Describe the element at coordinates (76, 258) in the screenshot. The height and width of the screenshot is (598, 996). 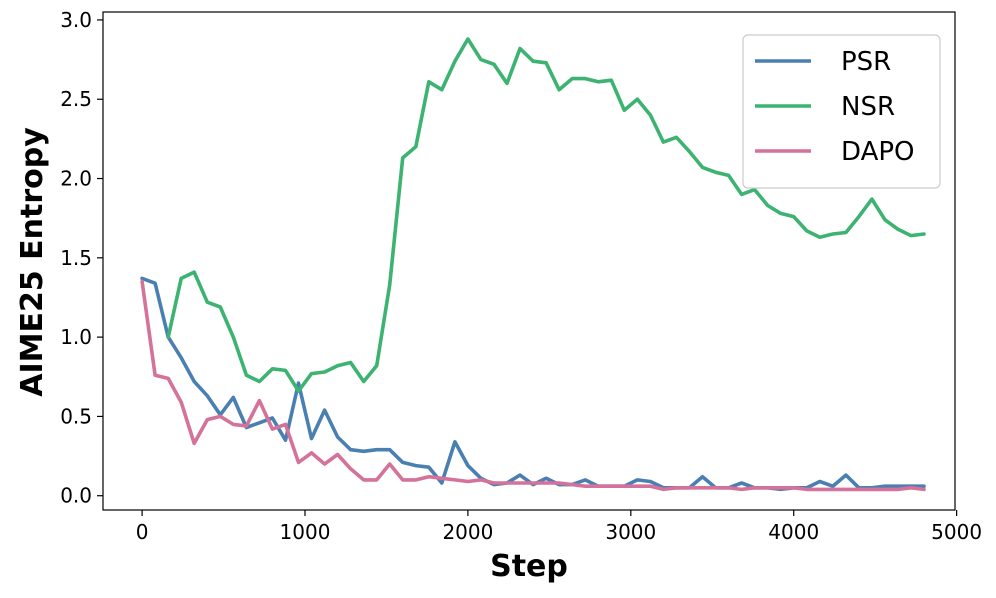
I see `y-tick-label: 1.5` at that location.